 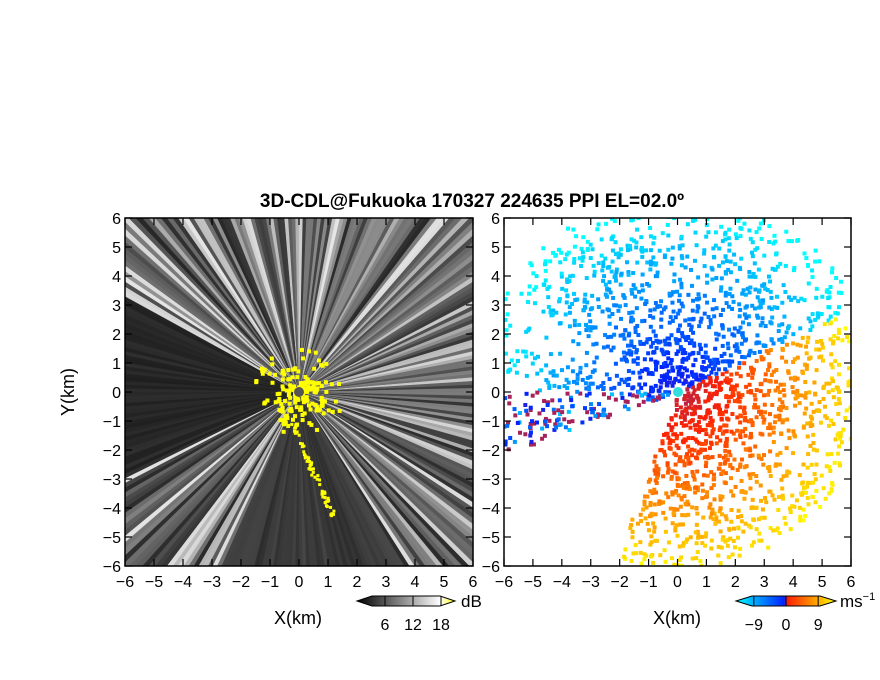 What do you see at coordinates (112, 567) in the screenshot?
I see `y-tick-label: −6` at bounding box center [112, 567].